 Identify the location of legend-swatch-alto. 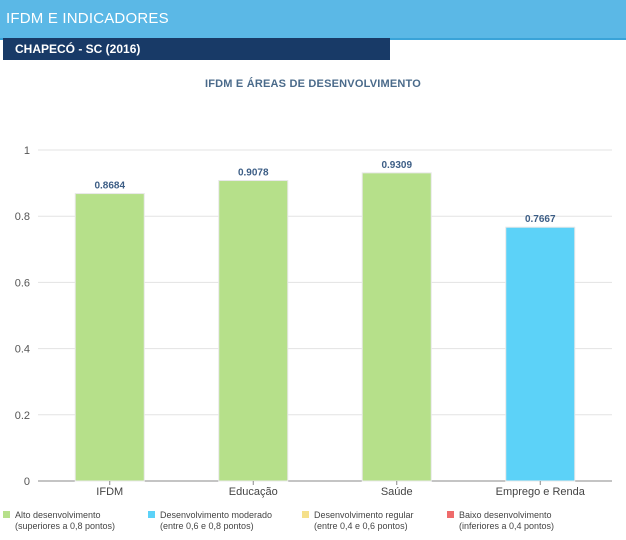
(6, 514).